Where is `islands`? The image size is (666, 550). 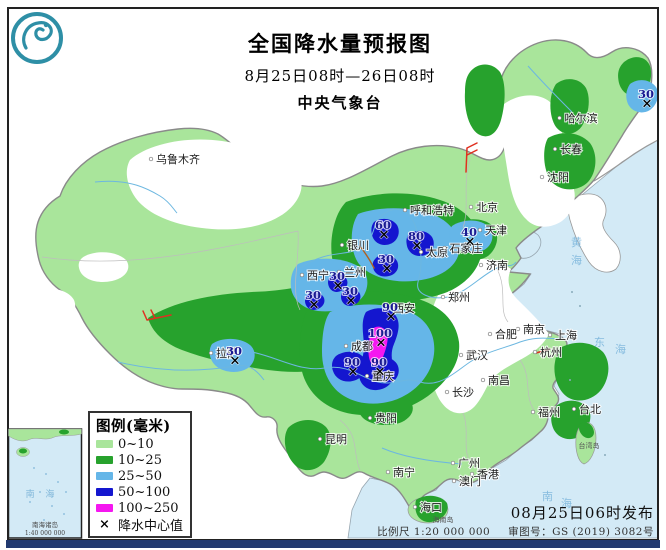
islands is located at coordinates (506, 407).